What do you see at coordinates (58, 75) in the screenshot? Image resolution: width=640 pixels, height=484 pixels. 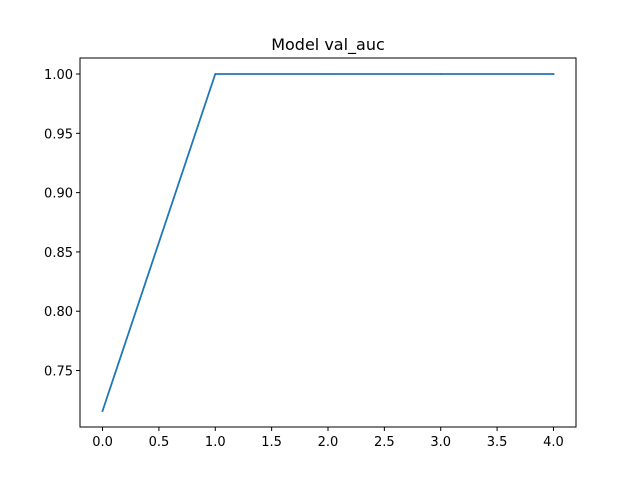 I see `y-tick-label: 1.00` at bounding box center [58, 75].